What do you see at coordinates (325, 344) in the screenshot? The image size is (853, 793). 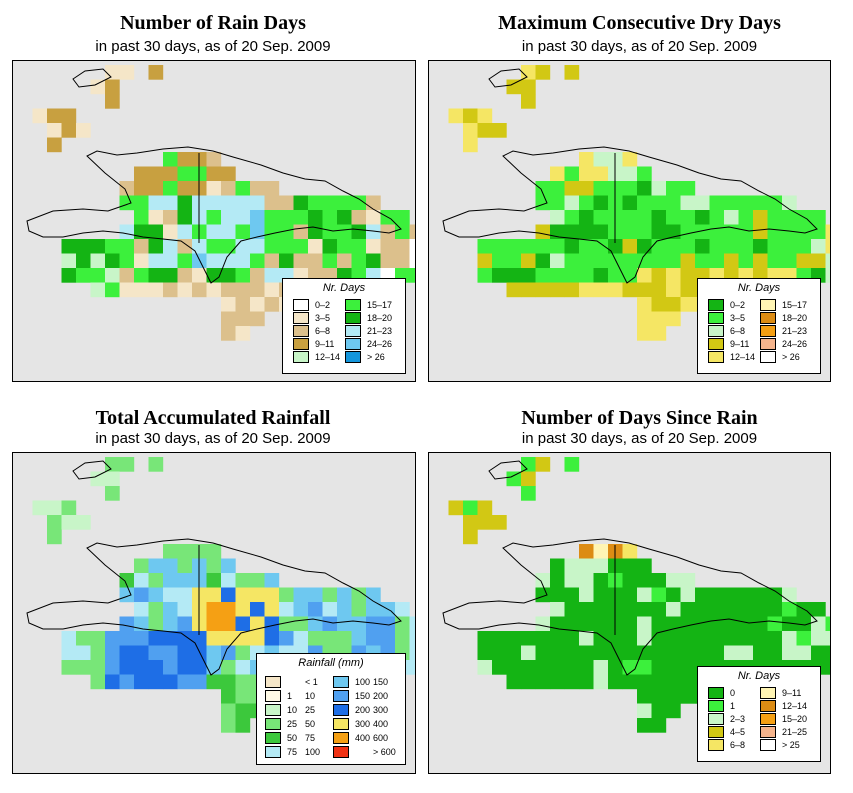 I see `legend-label: 9–11` at bounding box center [325, 344].